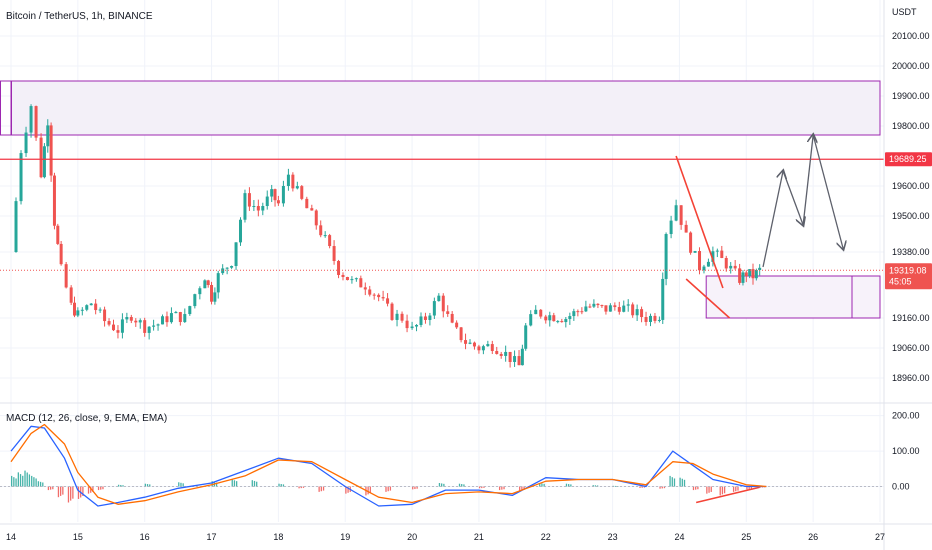 The image size is (932, 550). Describe the element at coordinates (86, 418) in the screenshot. I see `macd-indicator-label: MACD (12, 26, close, 9, EMA, EMA)` at that location.